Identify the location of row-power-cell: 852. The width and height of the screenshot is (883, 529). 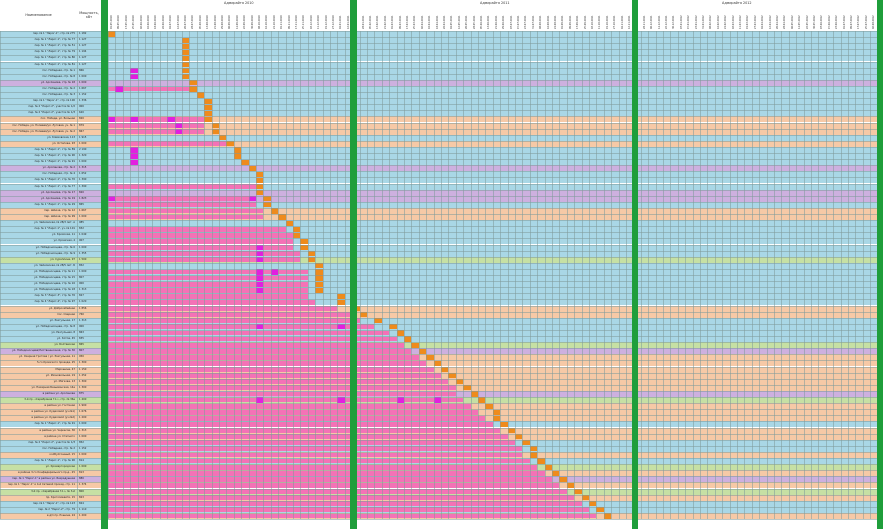
(81, 265).